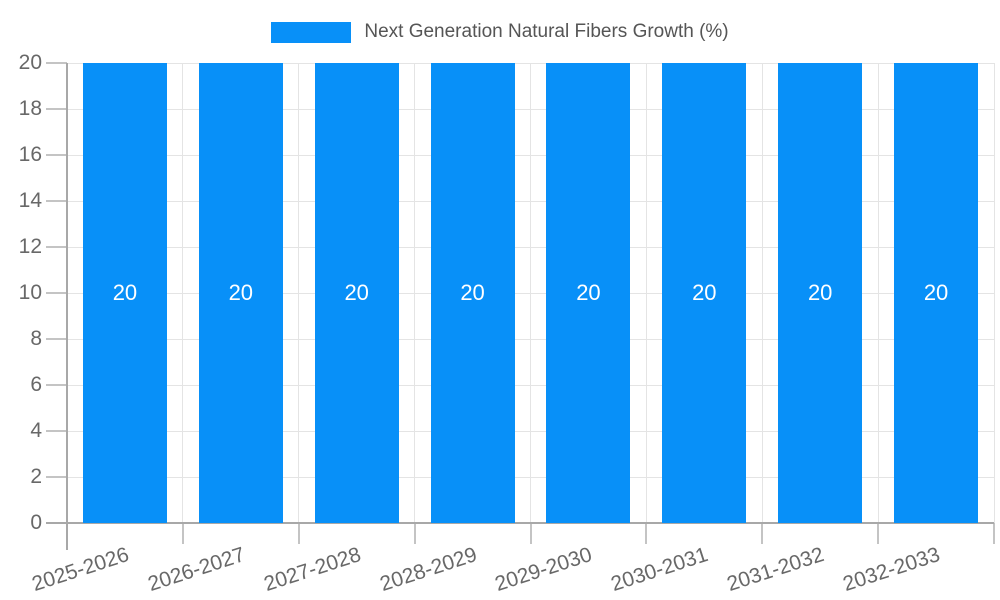  What do you see at coordinates (30, 62) in the screenshot?
I see `y-axis-tick-label: 20` at bounding box center [30, 62].